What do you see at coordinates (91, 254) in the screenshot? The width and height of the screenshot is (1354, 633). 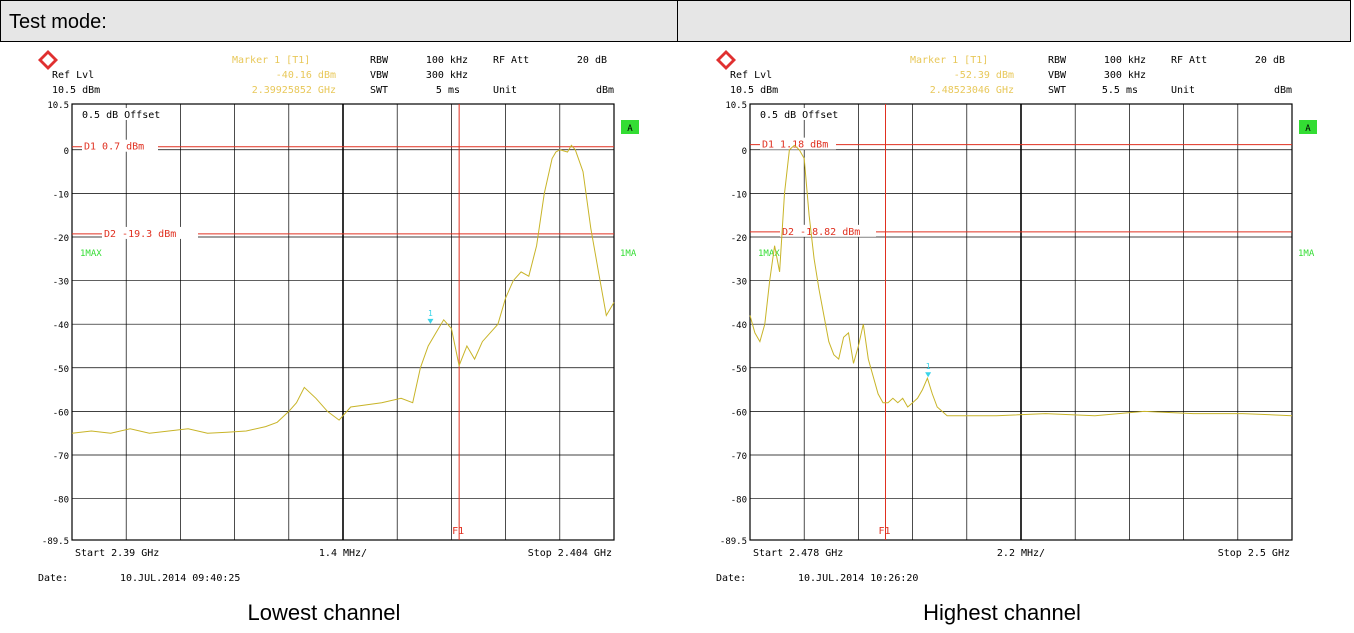 I see `trace-label-left: 1MAX` at bounding box center [91, 254].